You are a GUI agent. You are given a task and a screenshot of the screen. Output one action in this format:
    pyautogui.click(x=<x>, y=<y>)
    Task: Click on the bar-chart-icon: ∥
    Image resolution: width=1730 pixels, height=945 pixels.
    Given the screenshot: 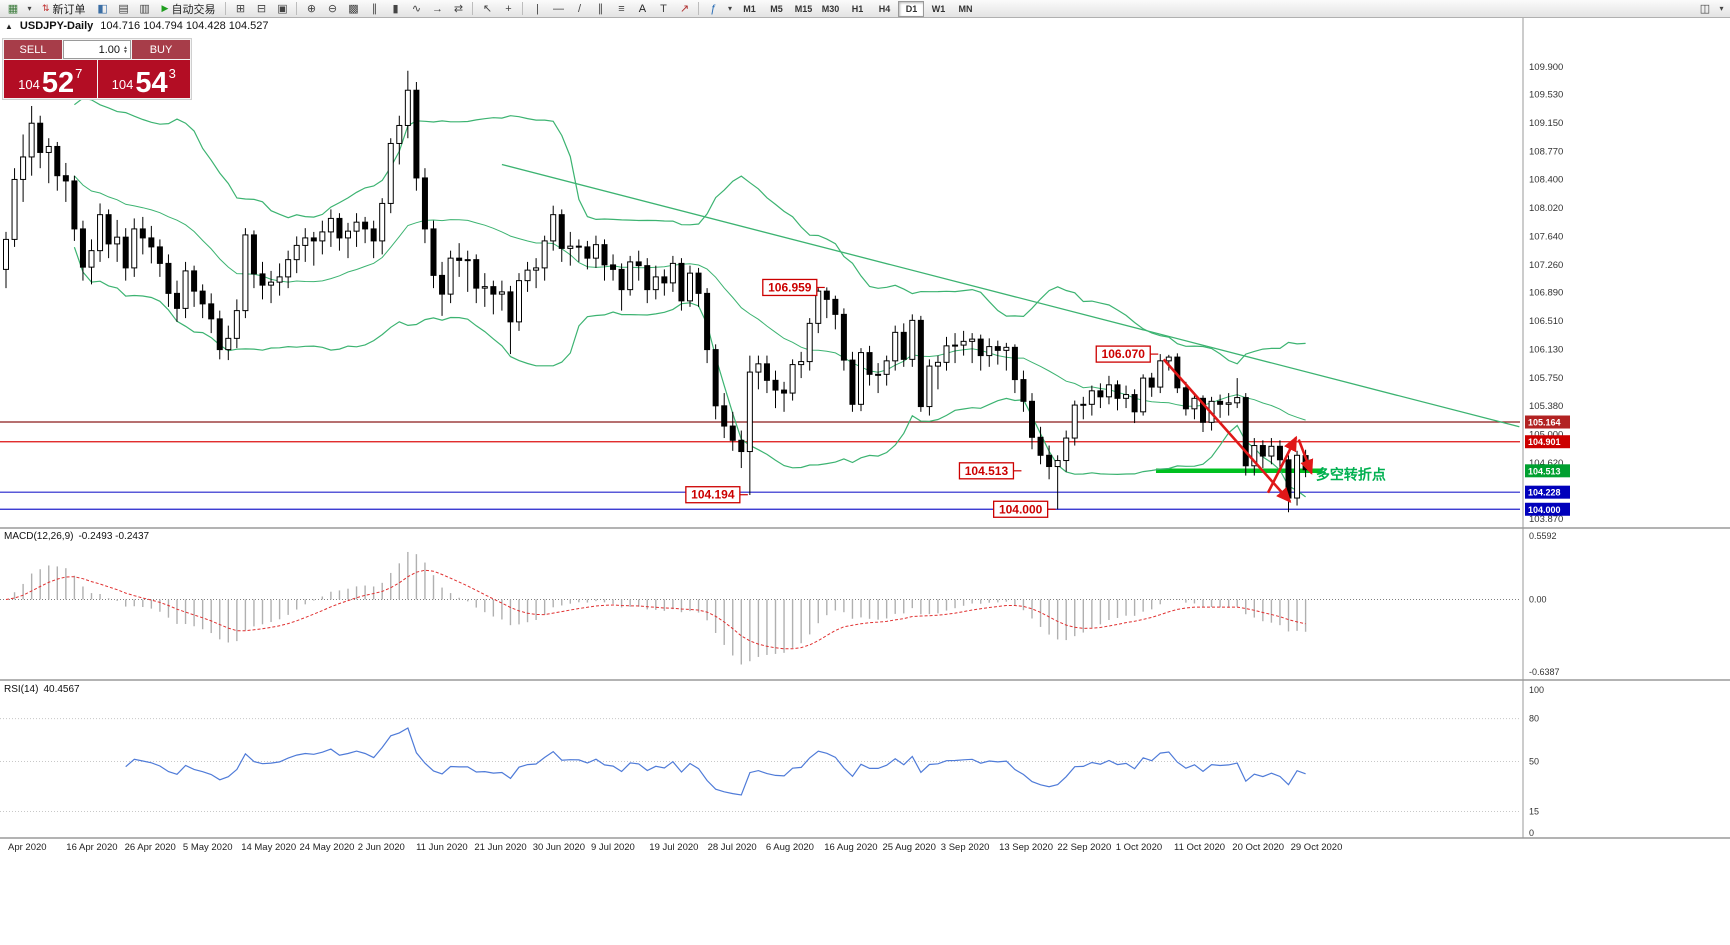 What is the action you would take?
    pyautogui.click(x=374, y=9)
    